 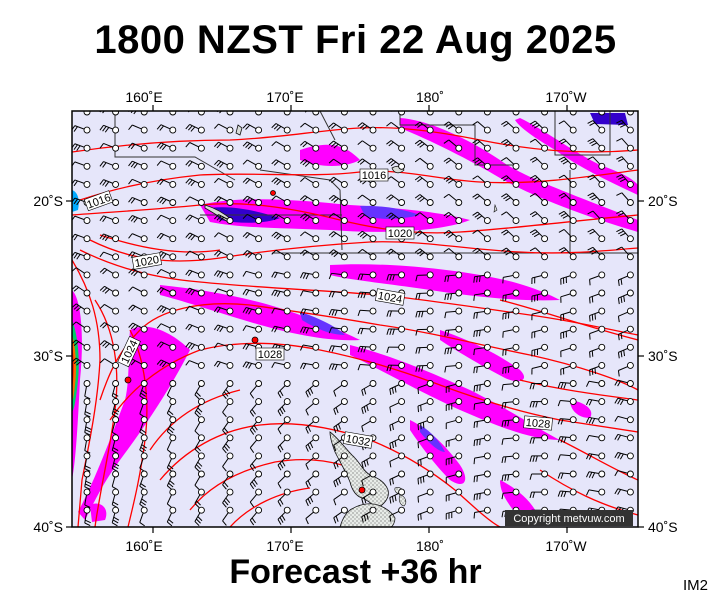 What do you see at coordinates (663, 527) in the screenshot?
I see `right-lat-label-40s: 40˚S` at bounding box center [663, 527].